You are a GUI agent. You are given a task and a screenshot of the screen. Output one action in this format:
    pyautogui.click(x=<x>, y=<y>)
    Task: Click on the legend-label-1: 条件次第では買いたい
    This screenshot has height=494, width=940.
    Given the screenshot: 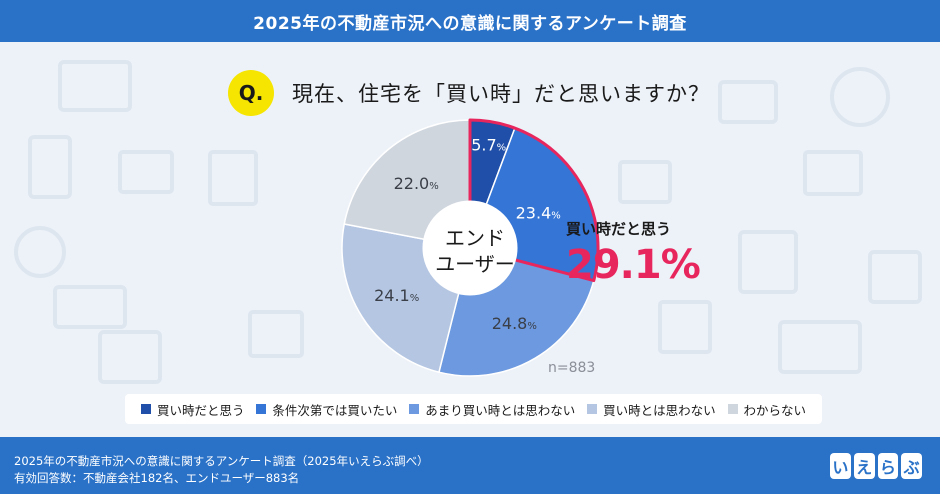 What is the action you would take?
    pyautogui.click(x=335, y=410)
    